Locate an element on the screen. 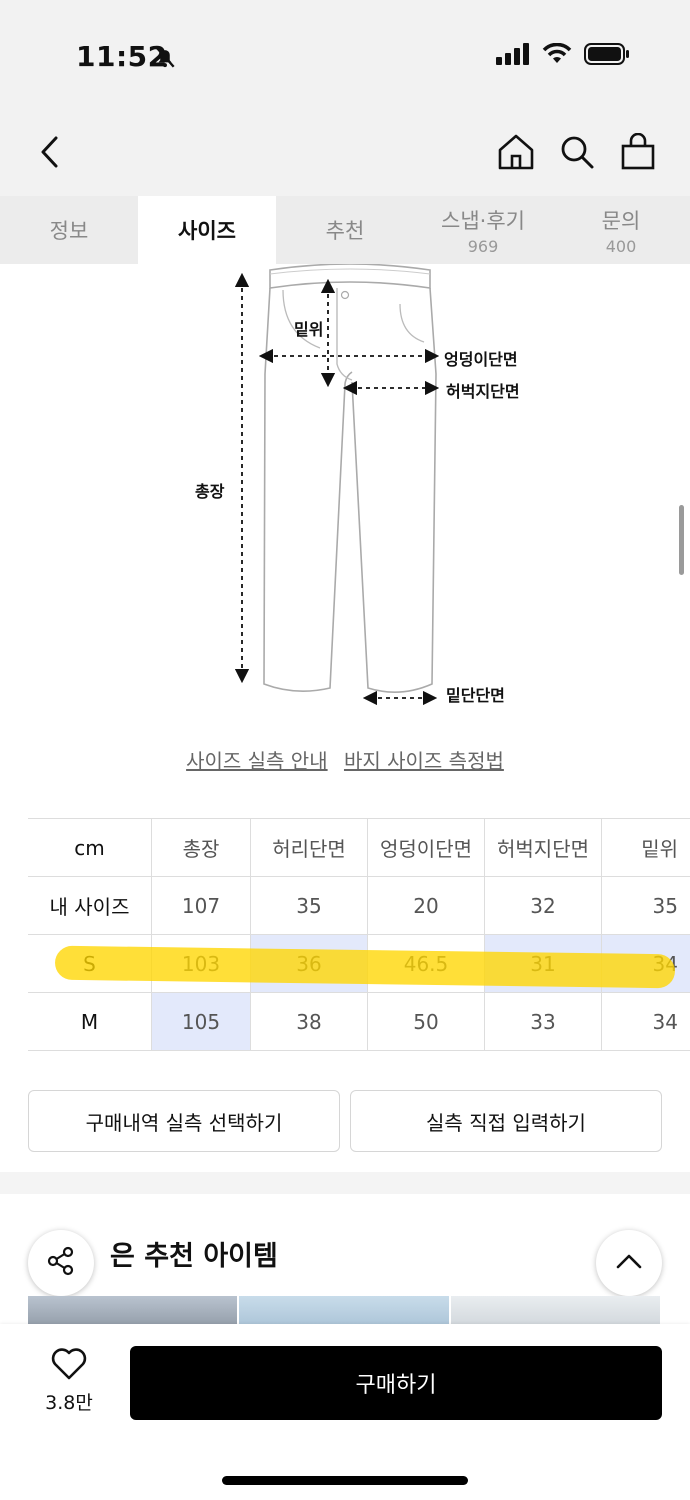 The image size is (690, 1500). table-header-cell: 엉덩이단면 is located at coordinates (426, 847).